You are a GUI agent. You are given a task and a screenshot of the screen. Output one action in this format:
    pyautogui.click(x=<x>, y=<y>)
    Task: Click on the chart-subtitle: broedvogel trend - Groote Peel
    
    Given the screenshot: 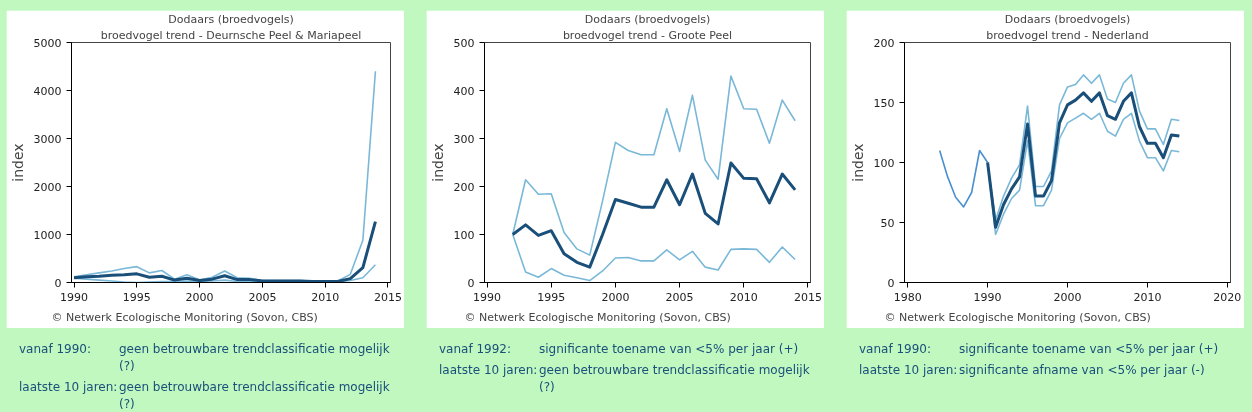 What is the action you would take?
    pyautogui.click(x=647, y=35)
    